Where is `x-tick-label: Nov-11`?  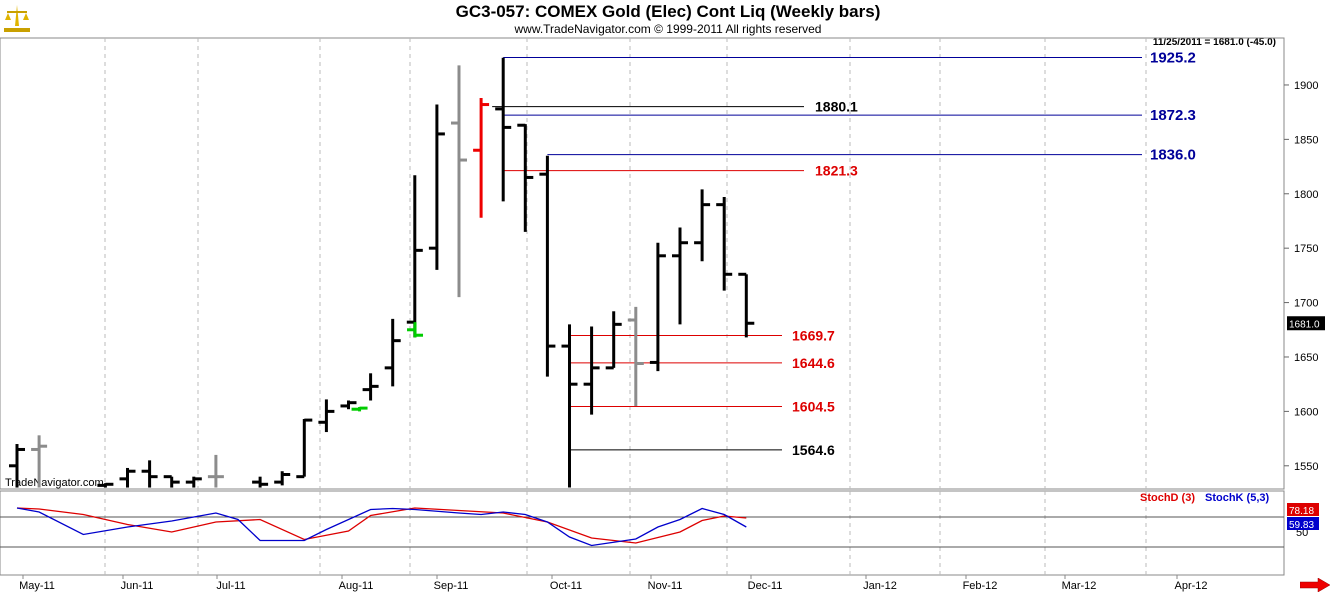
x-tick-label: Nov-11 is located at coordinates (665, 586).